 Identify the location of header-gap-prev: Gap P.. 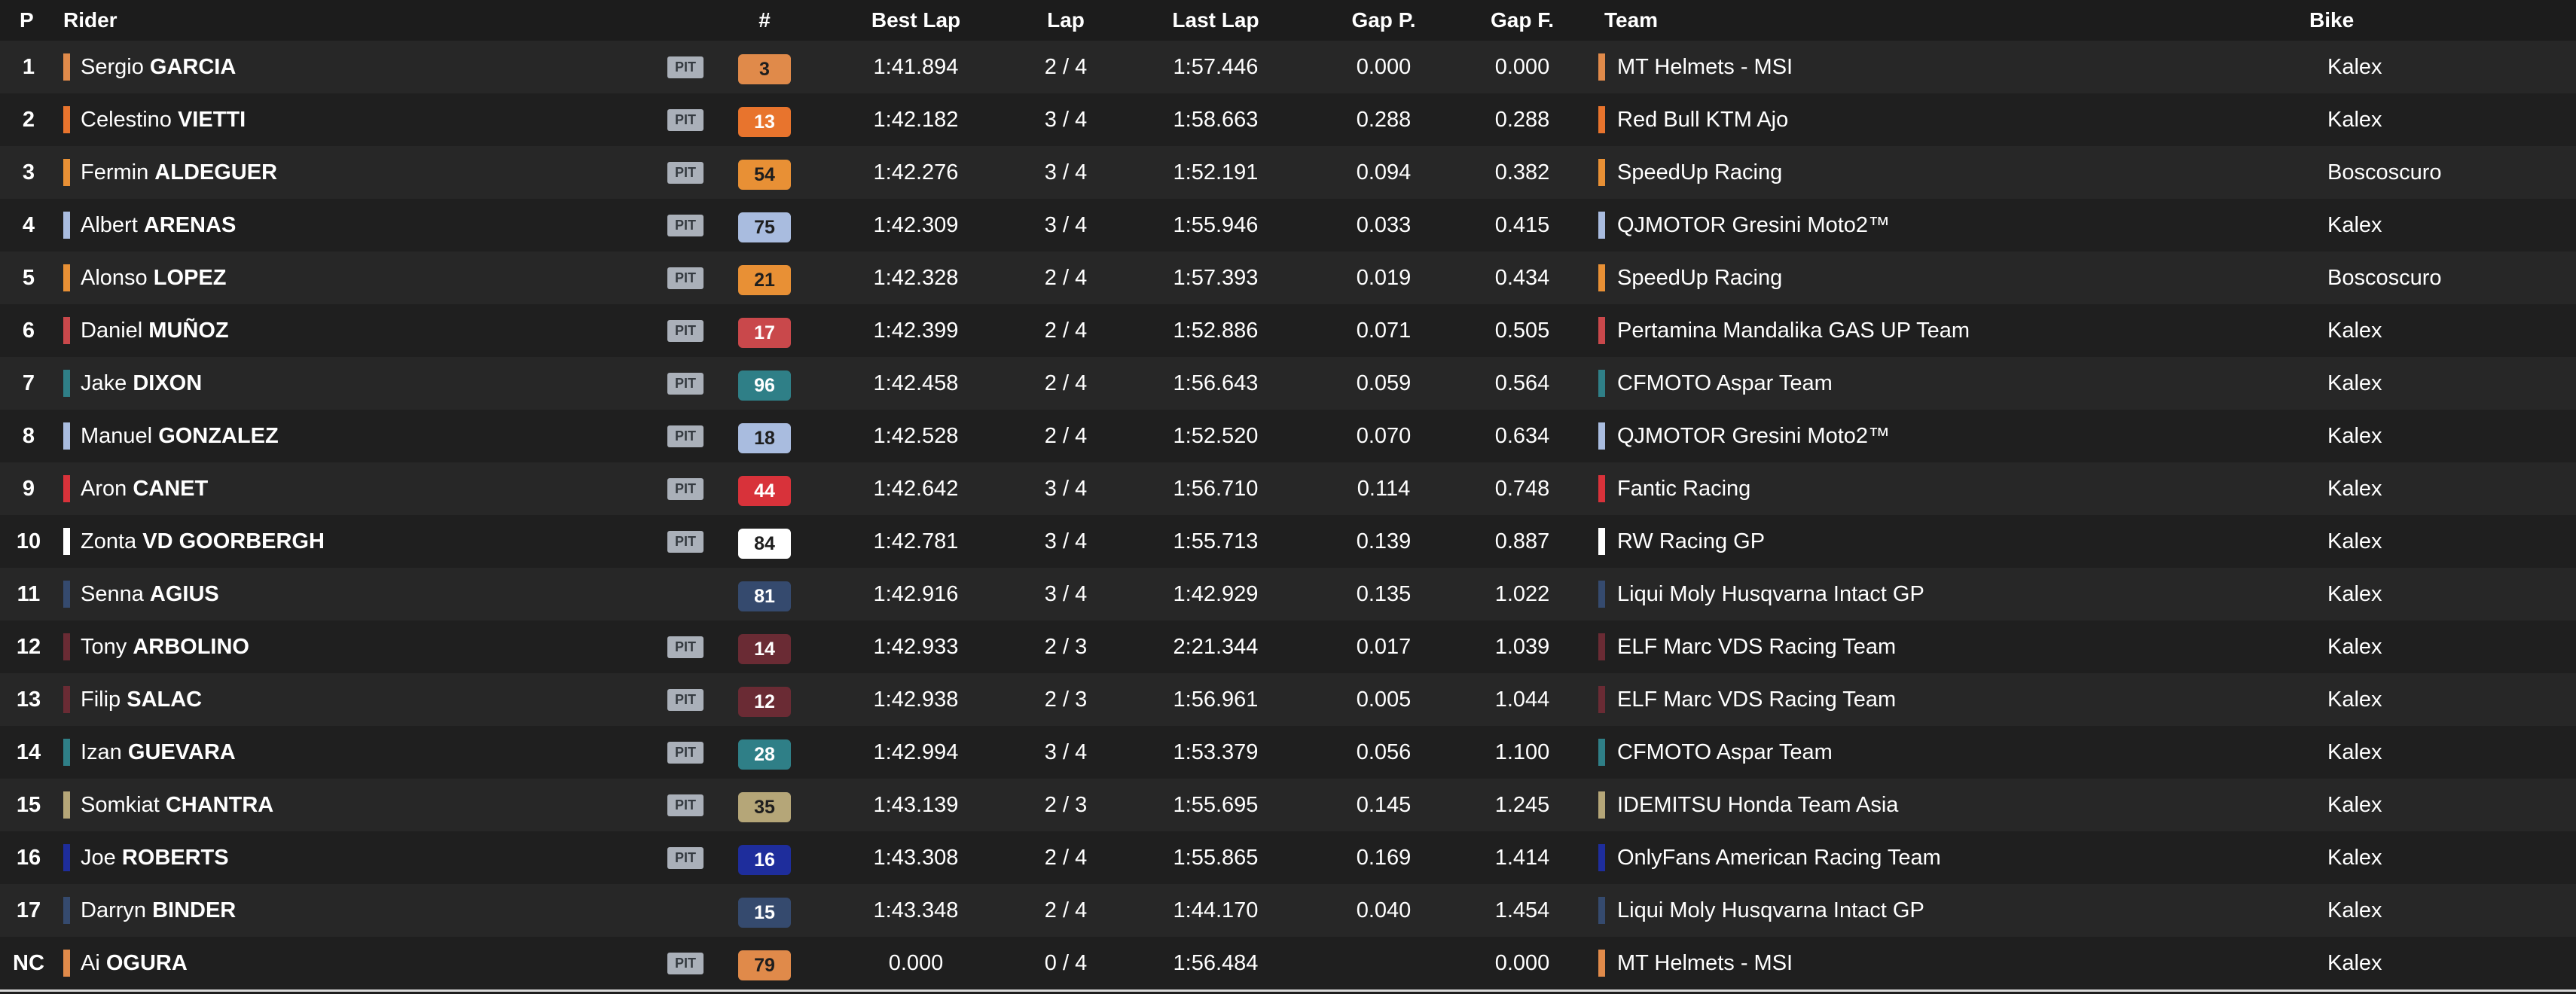
(1384, 20).